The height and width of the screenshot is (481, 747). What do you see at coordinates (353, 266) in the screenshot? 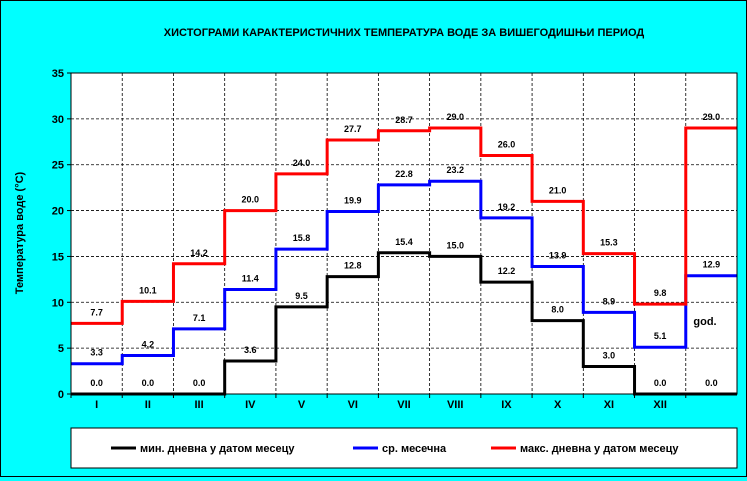
I see `data-label: 12.8` at bounding box center [353, 266].